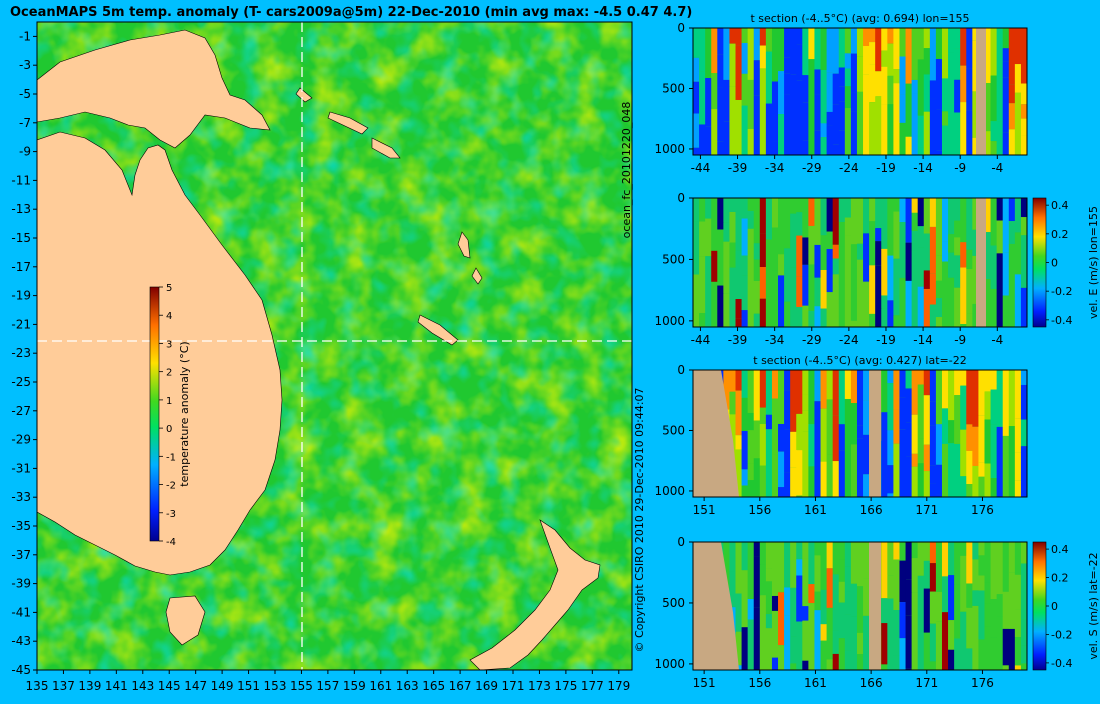 The height and width of the screenshot is (704, 1100). Describe the element at coordinates (171, 457) in the screenshot. I see `map-colorbar-tick-label: -1` at that location.